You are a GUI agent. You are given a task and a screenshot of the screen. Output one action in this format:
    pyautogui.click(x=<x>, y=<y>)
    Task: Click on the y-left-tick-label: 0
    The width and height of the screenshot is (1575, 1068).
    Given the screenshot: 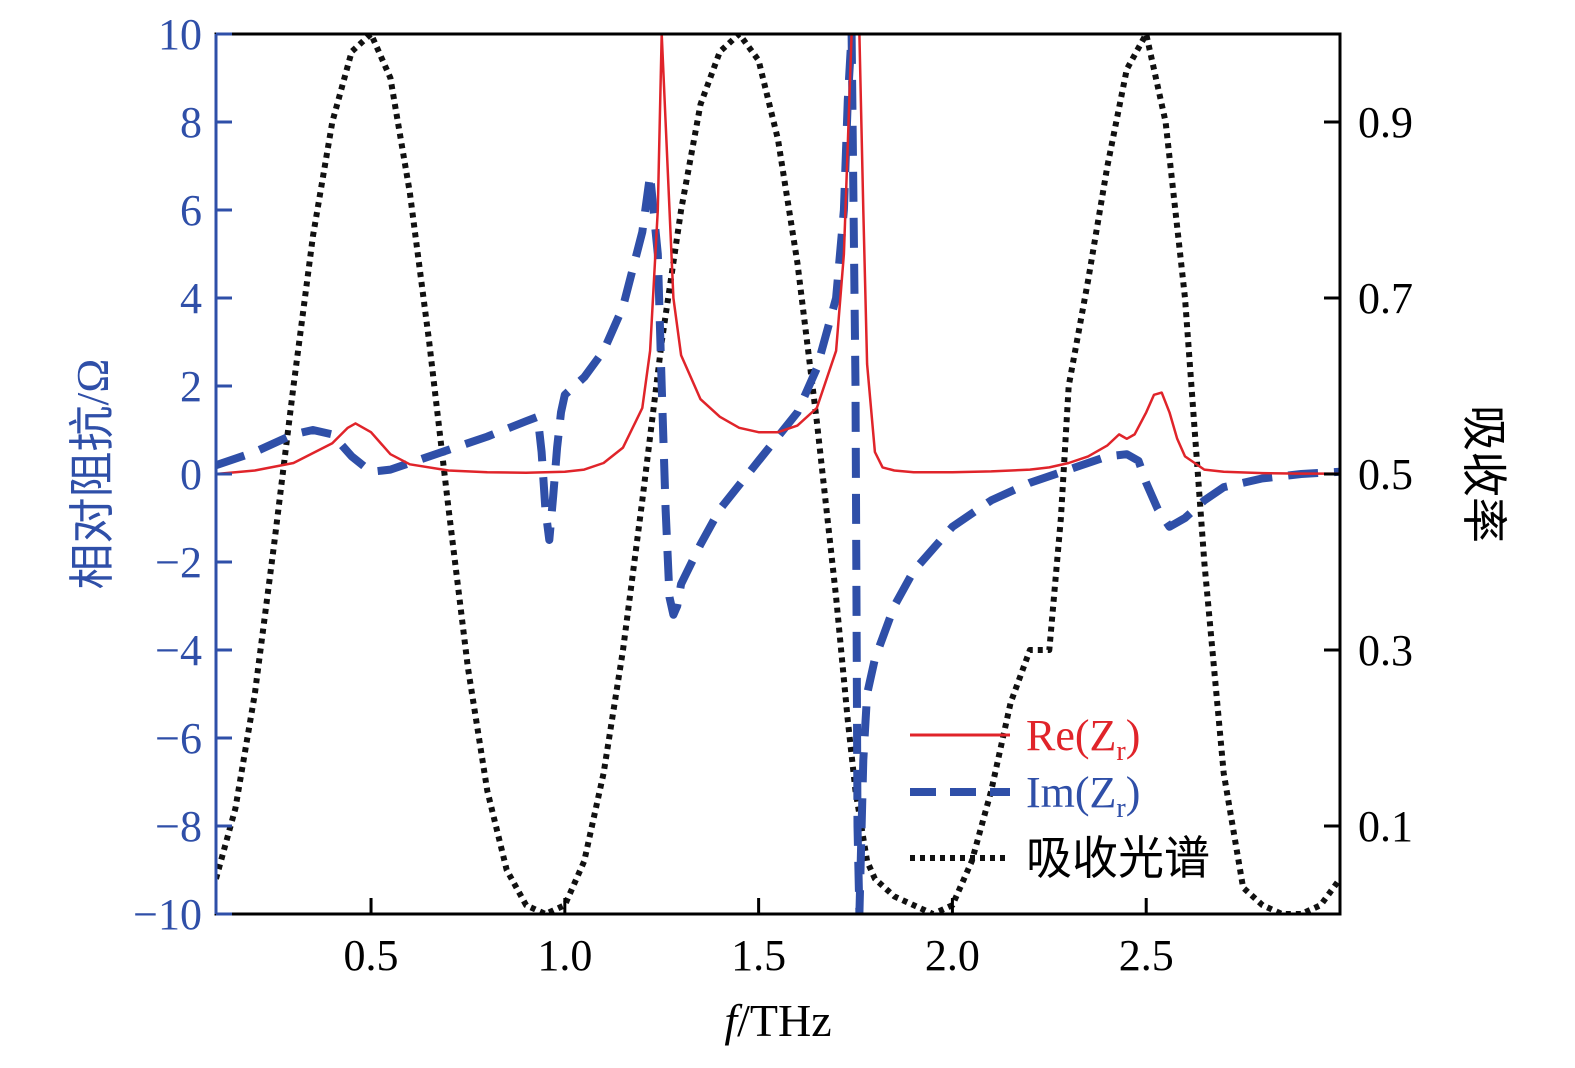 What is the action you would take?
    pyautogui.click(x=191, y=474)
    